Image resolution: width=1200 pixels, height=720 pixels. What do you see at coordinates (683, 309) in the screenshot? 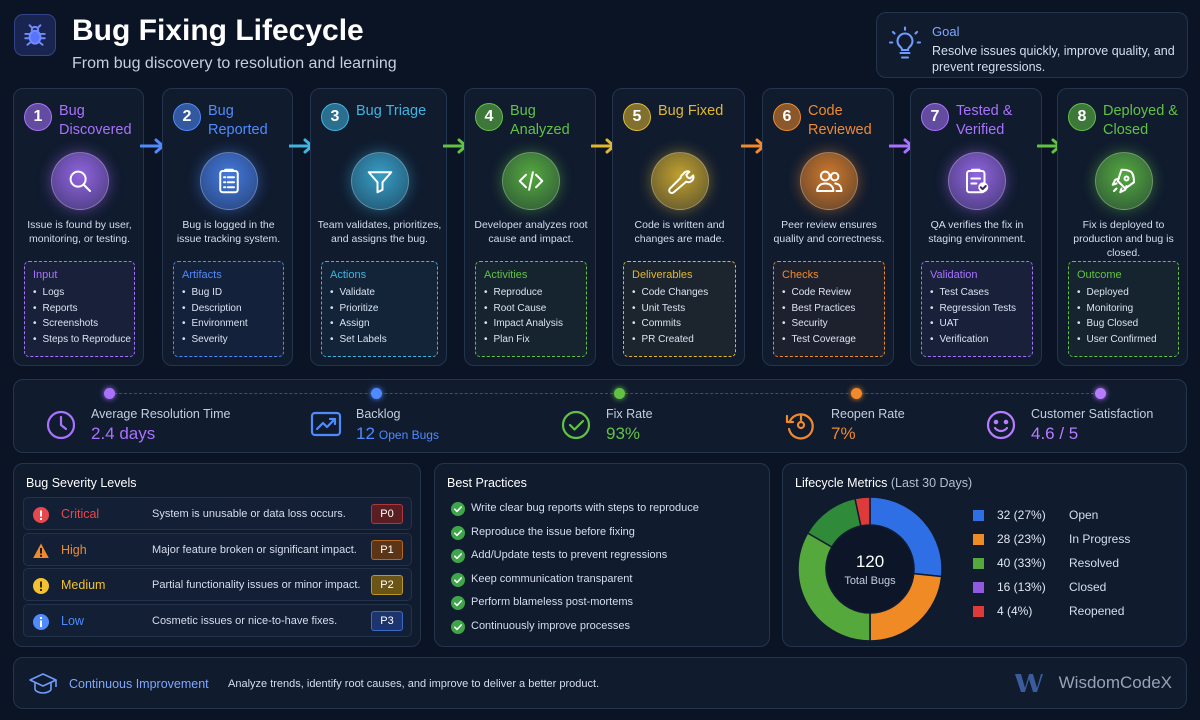
I see `stage-box-item: Unit Tests` at bounding box center [683, 309].